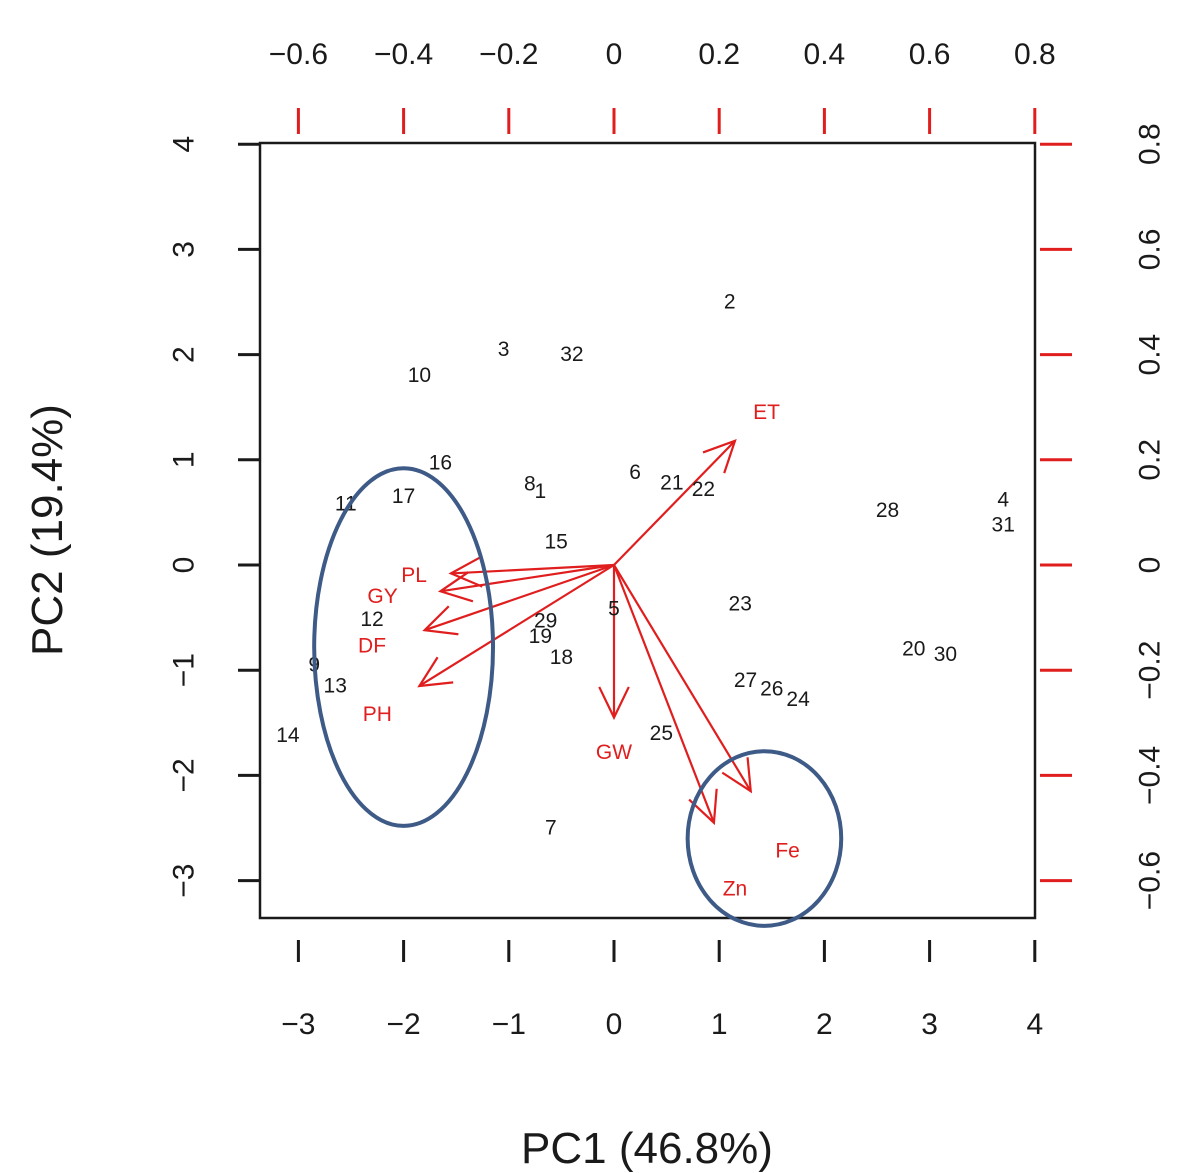 This screenshot has width=1192, height=1173. What do you see at coordinates (184, 775) in the screenshot?
I see `y-tick-label: −2` at bounding box center [184, 775].